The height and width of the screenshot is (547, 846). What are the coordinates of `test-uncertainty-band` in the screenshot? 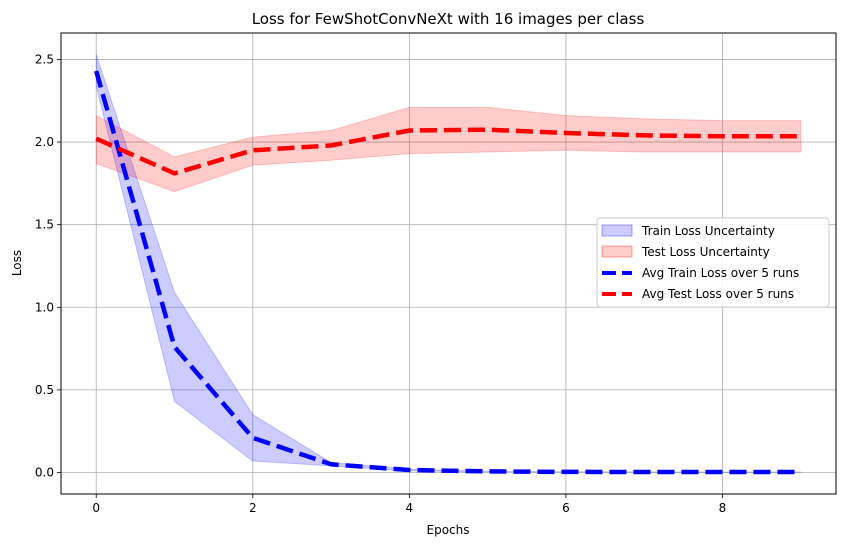 It's located at (448, 149).